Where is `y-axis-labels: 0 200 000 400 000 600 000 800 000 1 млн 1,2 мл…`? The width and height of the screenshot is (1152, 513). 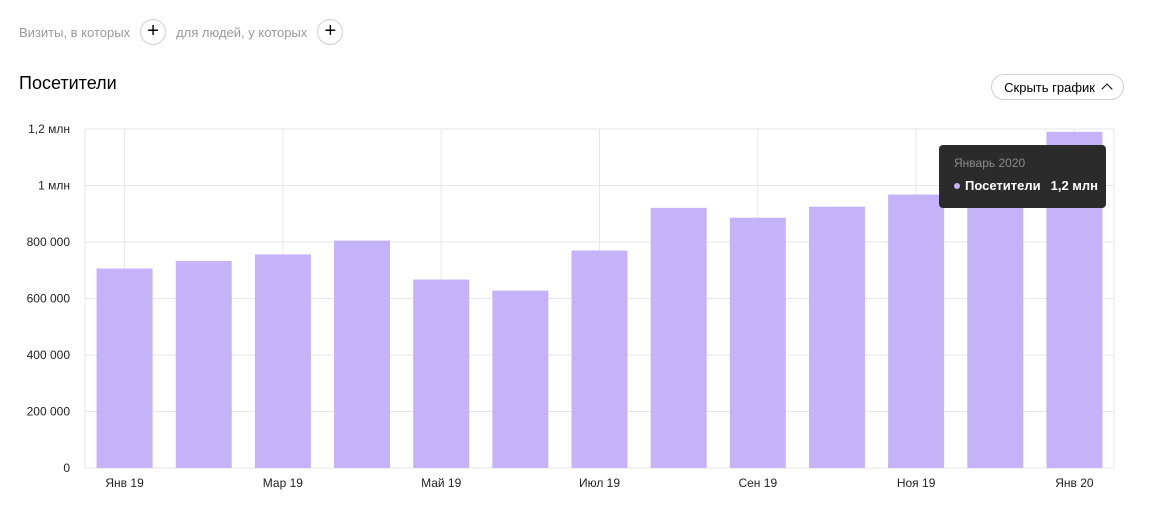
y-axis-labels: 0 200 000 400 000 600 000 800 000 1 млн 1,2 мл… is located at coordinates (49, 298).